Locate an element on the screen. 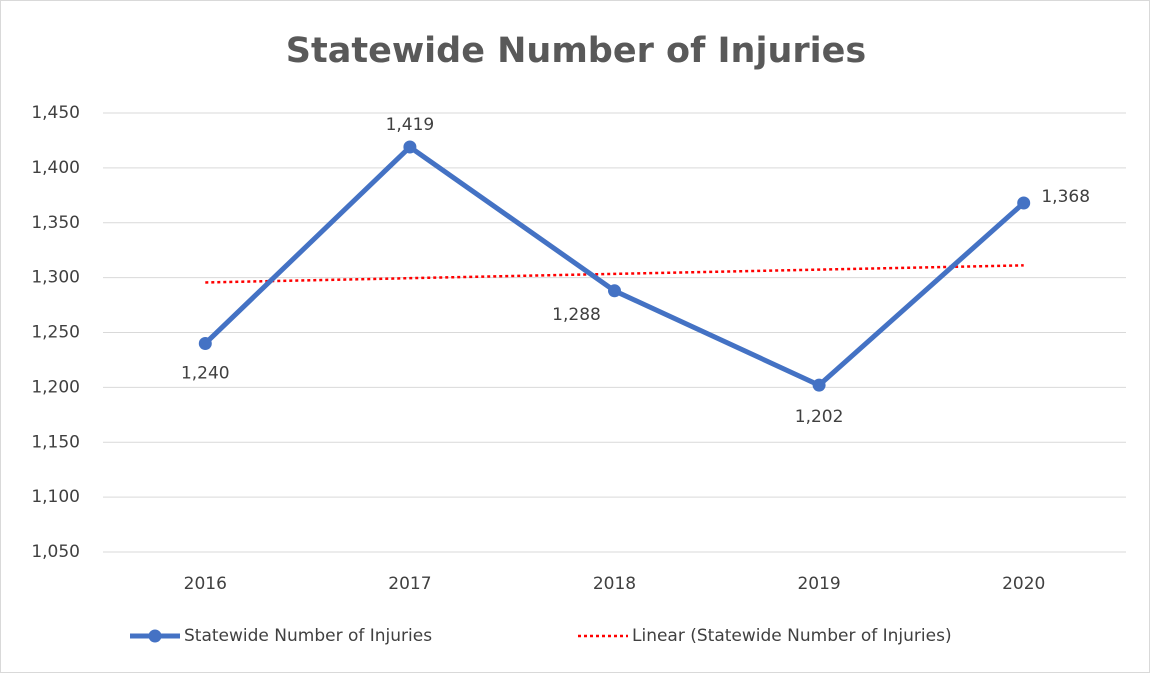  x-tick-label: 2018 is located at coordinates (614, 584).